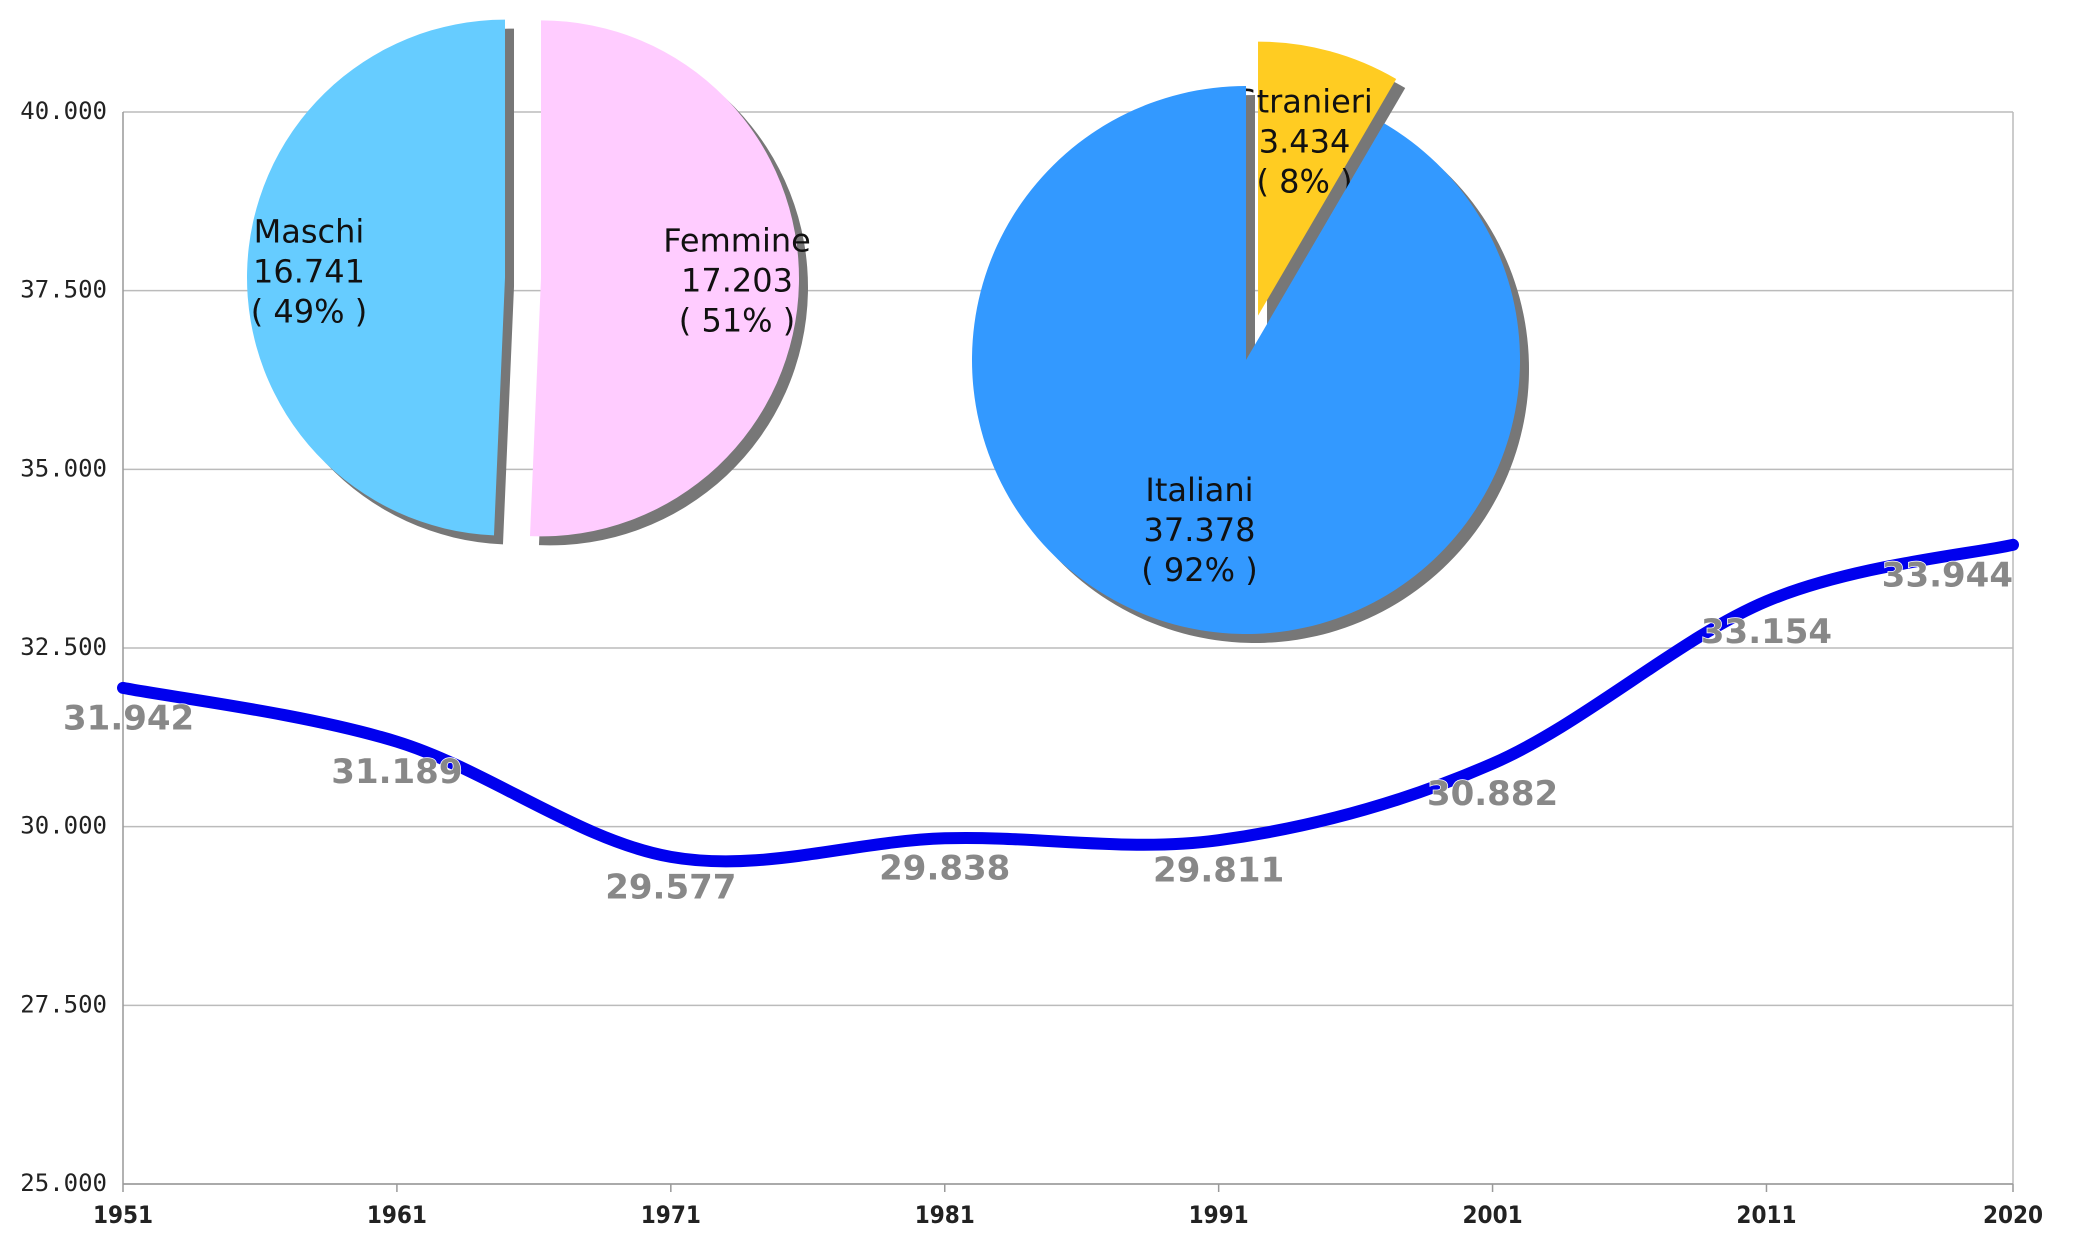  What do you see at coordinates (1766, 632) in the screenshot?
I see `value-label: 33.154` at bounding box center [1766, 632].